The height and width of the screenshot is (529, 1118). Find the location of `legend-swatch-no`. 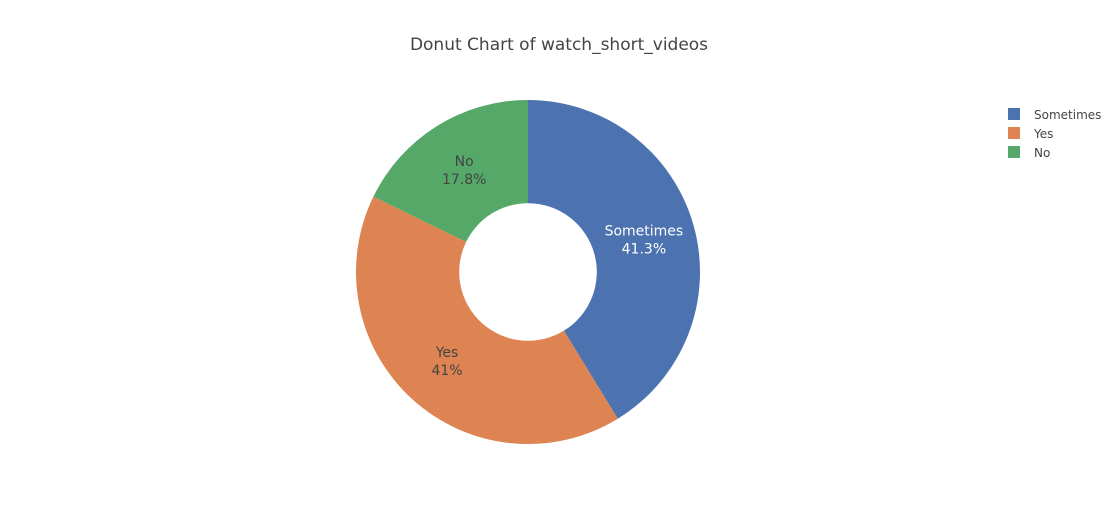

legend-swatch-no is located at coordinates (1014, 152).